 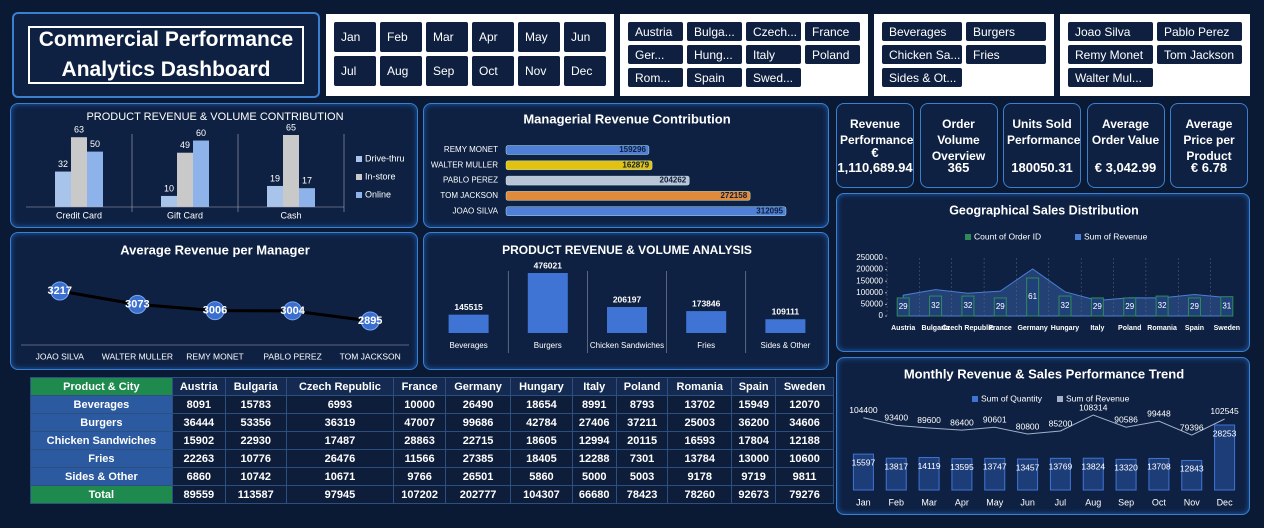 What do you see at coordinates (401, 37) in the screenshot?
I see `slicer-button: Feb` at bounding box center [401, 37].